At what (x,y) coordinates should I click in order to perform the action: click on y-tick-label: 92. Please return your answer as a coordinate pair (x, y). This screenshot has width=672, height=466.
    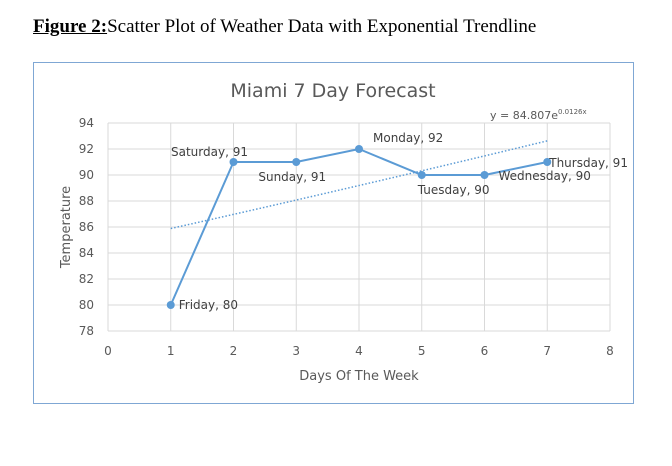
    Looking at the image, I should click on (86, 149).